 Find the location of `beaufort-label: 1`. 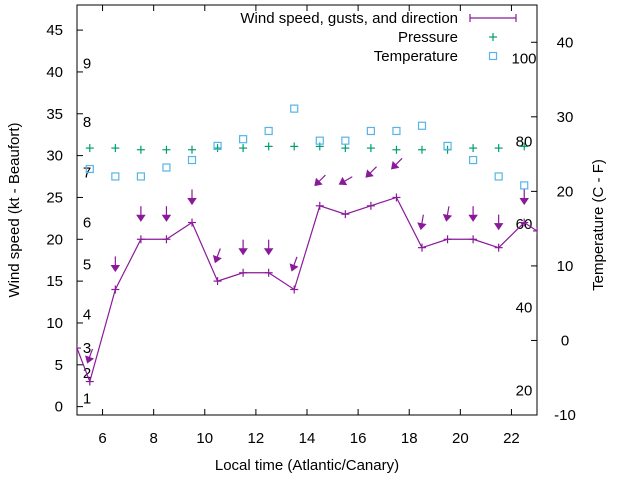

beaufort-label: 1 is located at coordinates (87, 398).